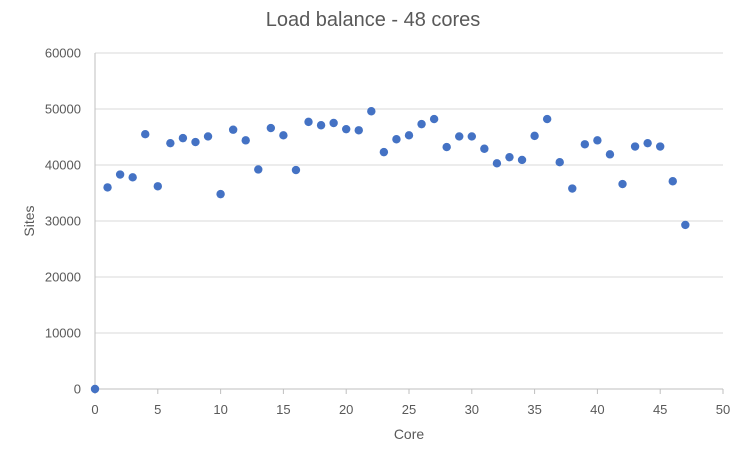 The width and height of the screenshot is (745, 468). Describe the element at coordinates (77, 389) in the screenshot. I see `y-tick-label: 0` at that location.